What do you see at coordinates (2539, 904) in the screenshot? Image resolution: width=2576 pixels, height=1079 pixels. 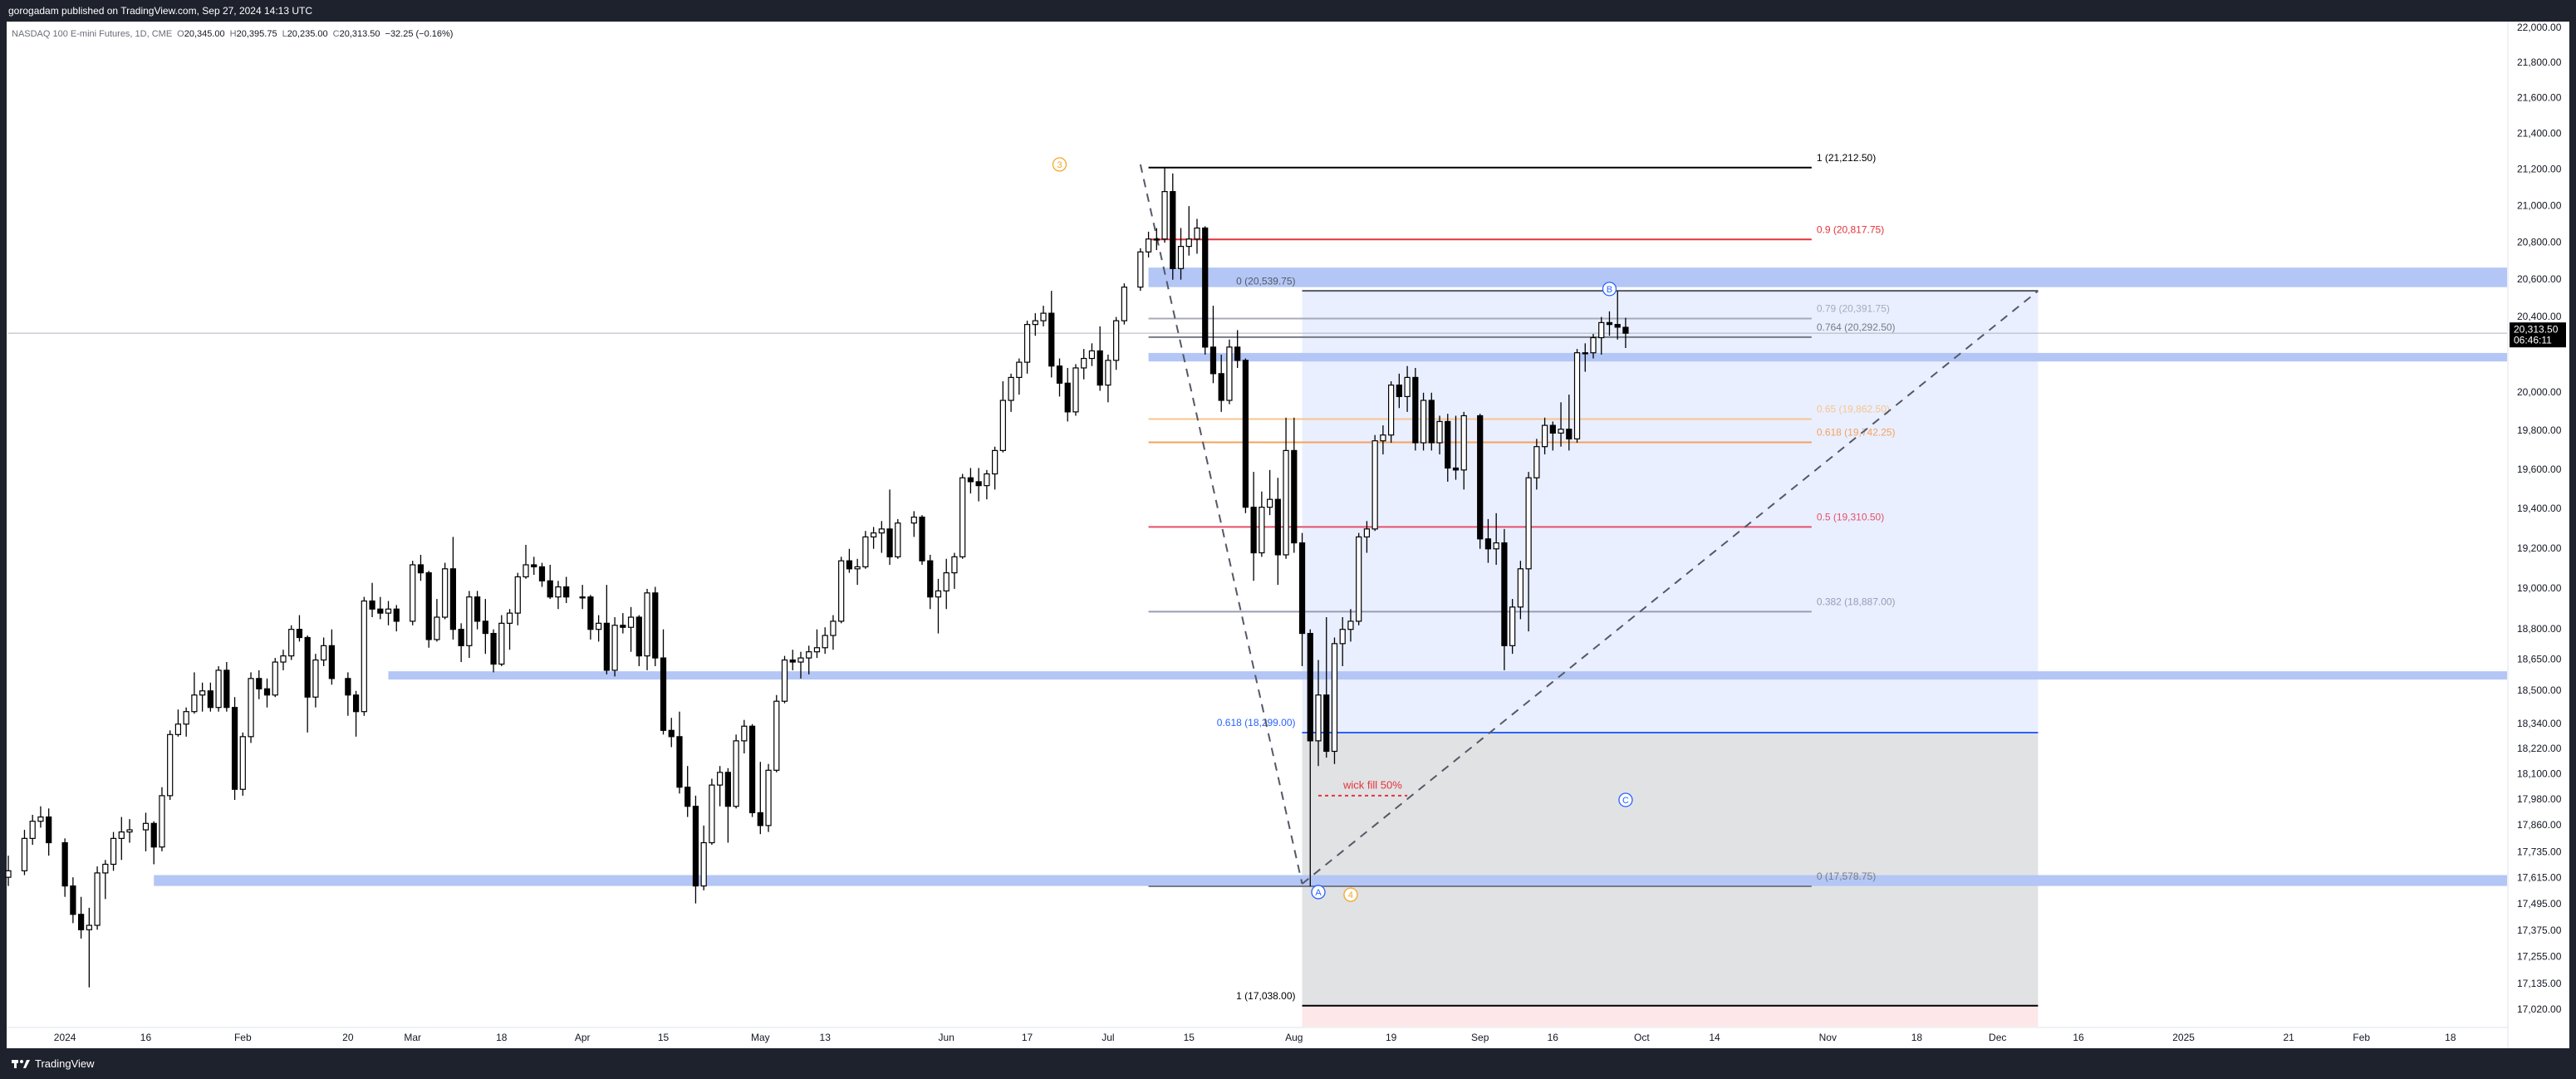 I see `y-tick-label: 17,495.00` at bounding box center [2539, 904].